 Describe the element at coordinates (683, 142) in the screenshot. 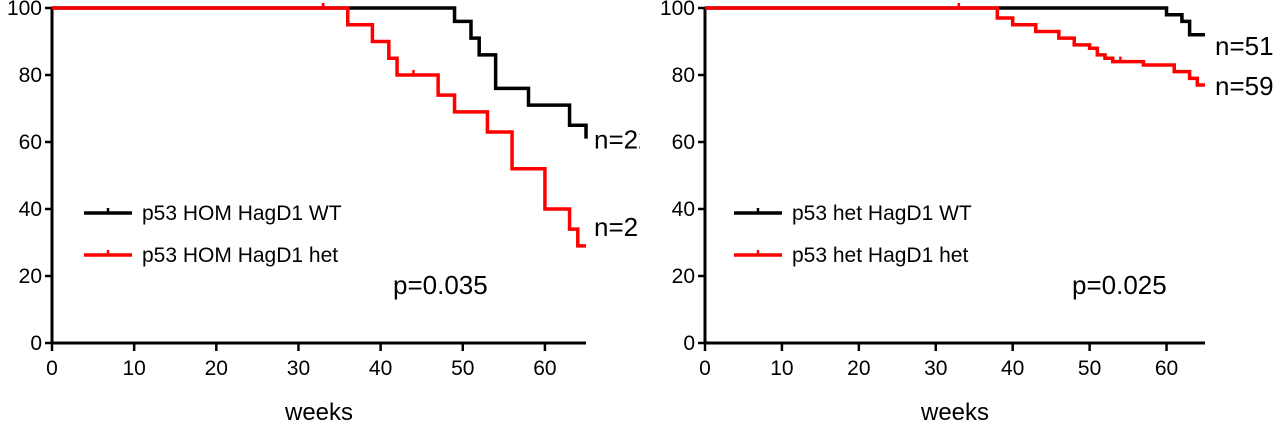

I see `chart-right-y-tick-label: 60` at that location.